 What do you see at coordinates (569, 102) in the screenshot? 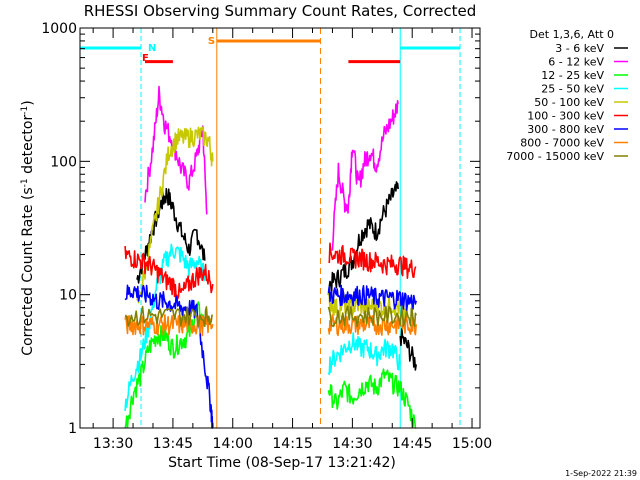
I see `legend-label-4: 50 - 100 keV` at bounding box center [569, 102].